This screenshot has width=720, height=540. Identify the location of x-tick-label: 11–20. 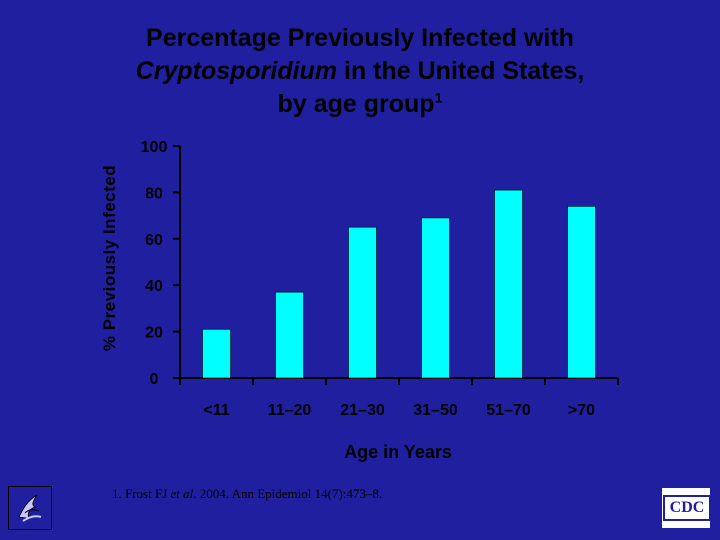
(290, 410).